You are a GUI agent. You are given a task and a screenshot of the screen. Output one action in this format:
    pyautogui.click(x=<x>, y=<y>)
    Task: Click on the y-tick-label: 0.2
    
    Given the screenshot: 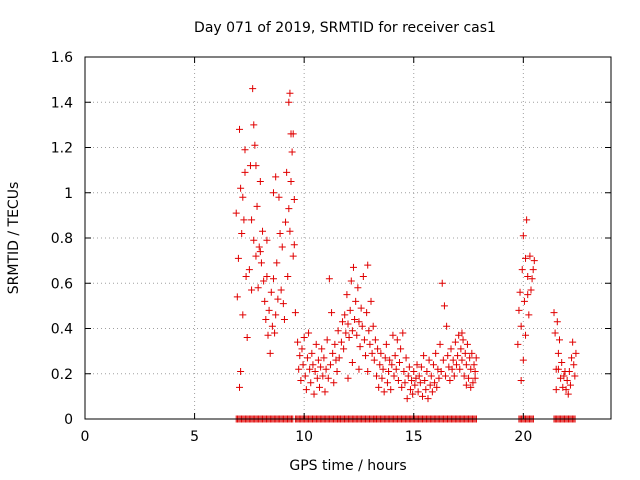 What is the action you would take?
    pyautogui.click(x=62, y=375)
    